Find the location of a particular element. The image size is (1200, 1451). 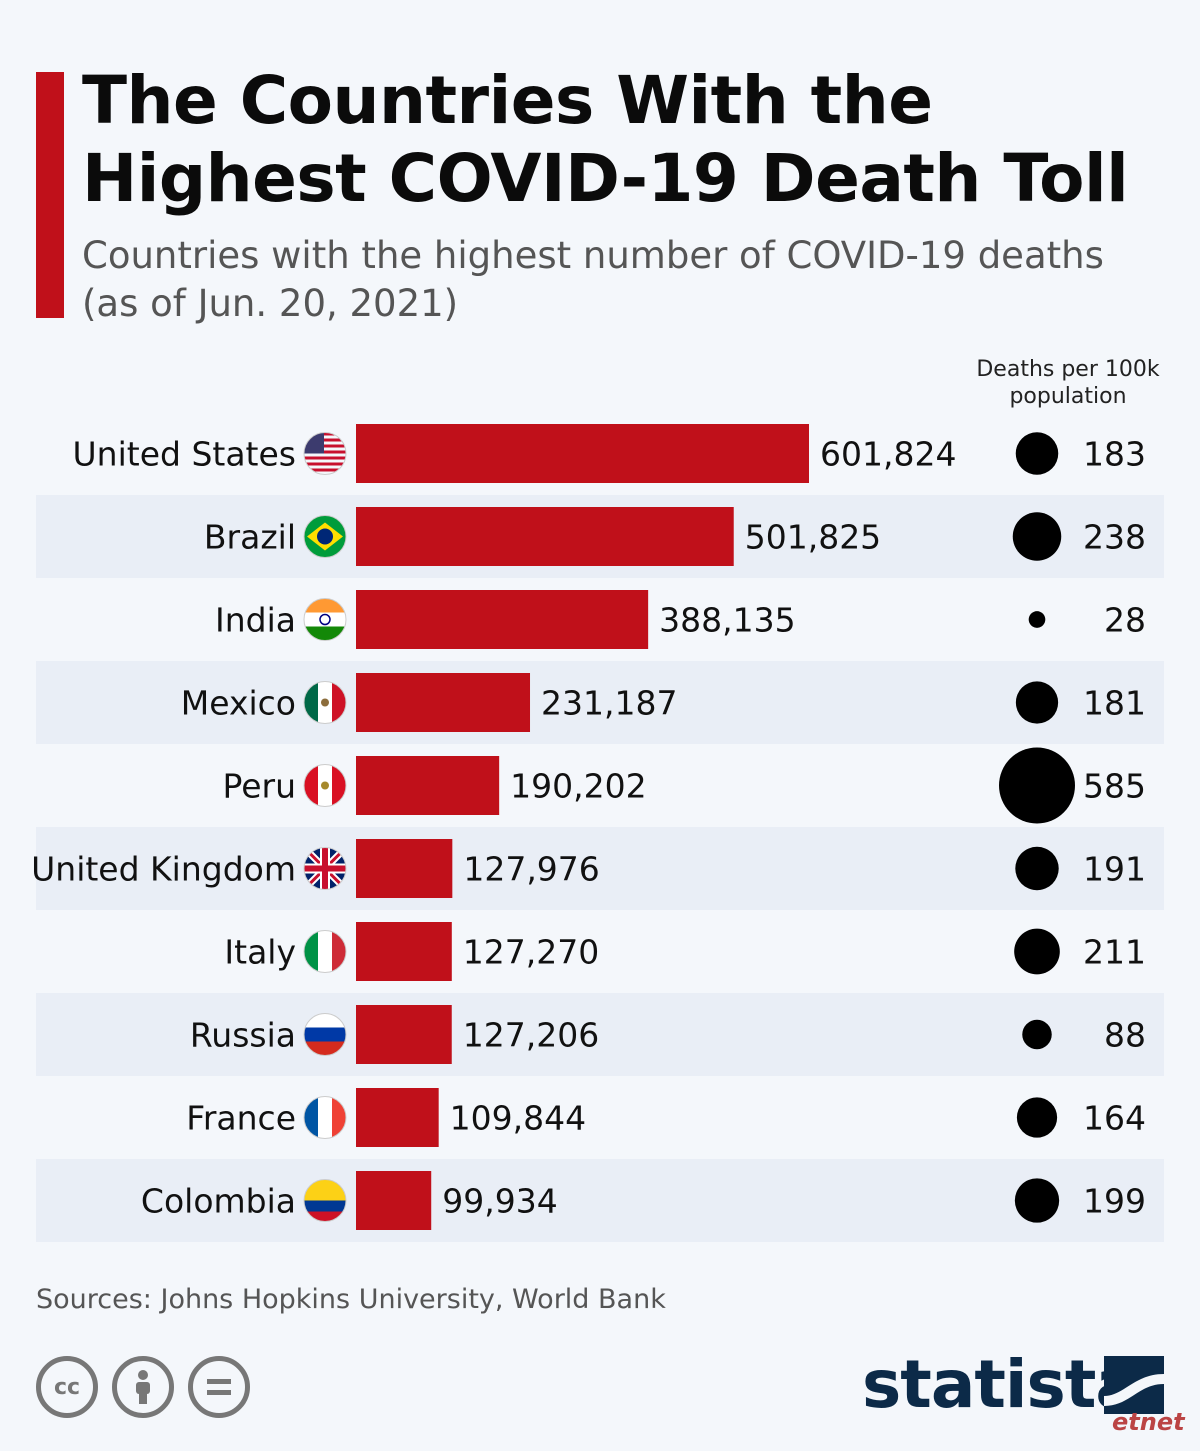

watermark: etnet is located at coordinates (1148, 1422).